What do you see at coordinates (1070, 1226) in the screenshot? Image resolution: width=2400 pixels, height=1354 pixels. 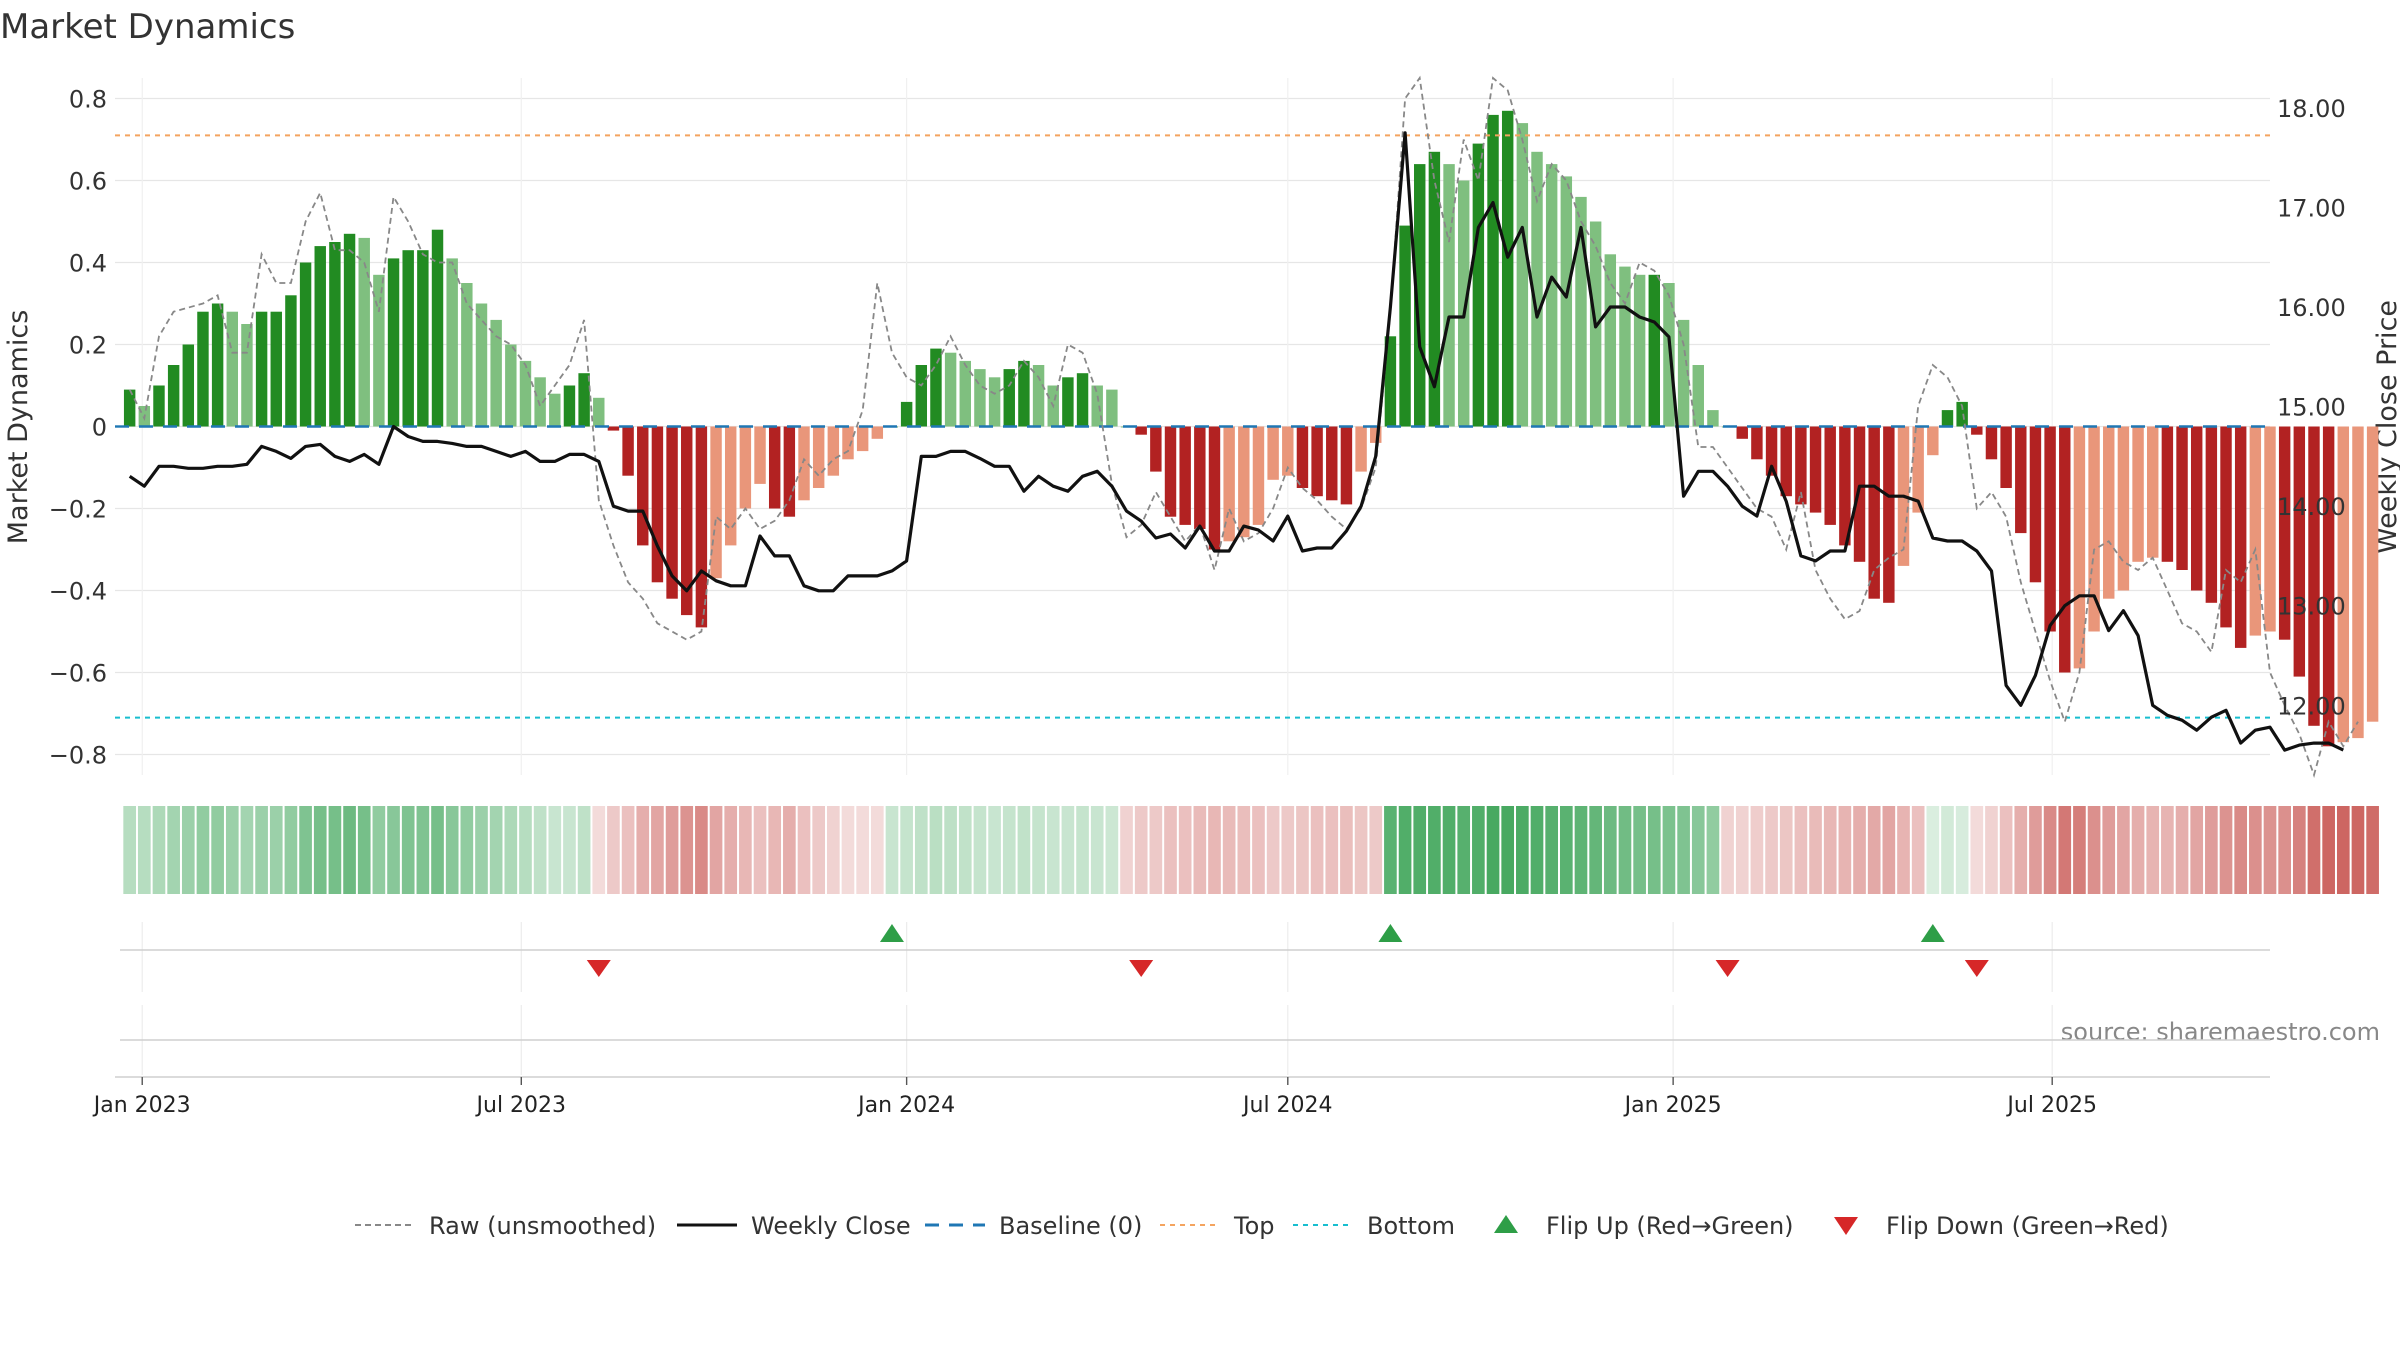 I see `legend-label: Baseline (0)` at bounding box center [1070, 1226].